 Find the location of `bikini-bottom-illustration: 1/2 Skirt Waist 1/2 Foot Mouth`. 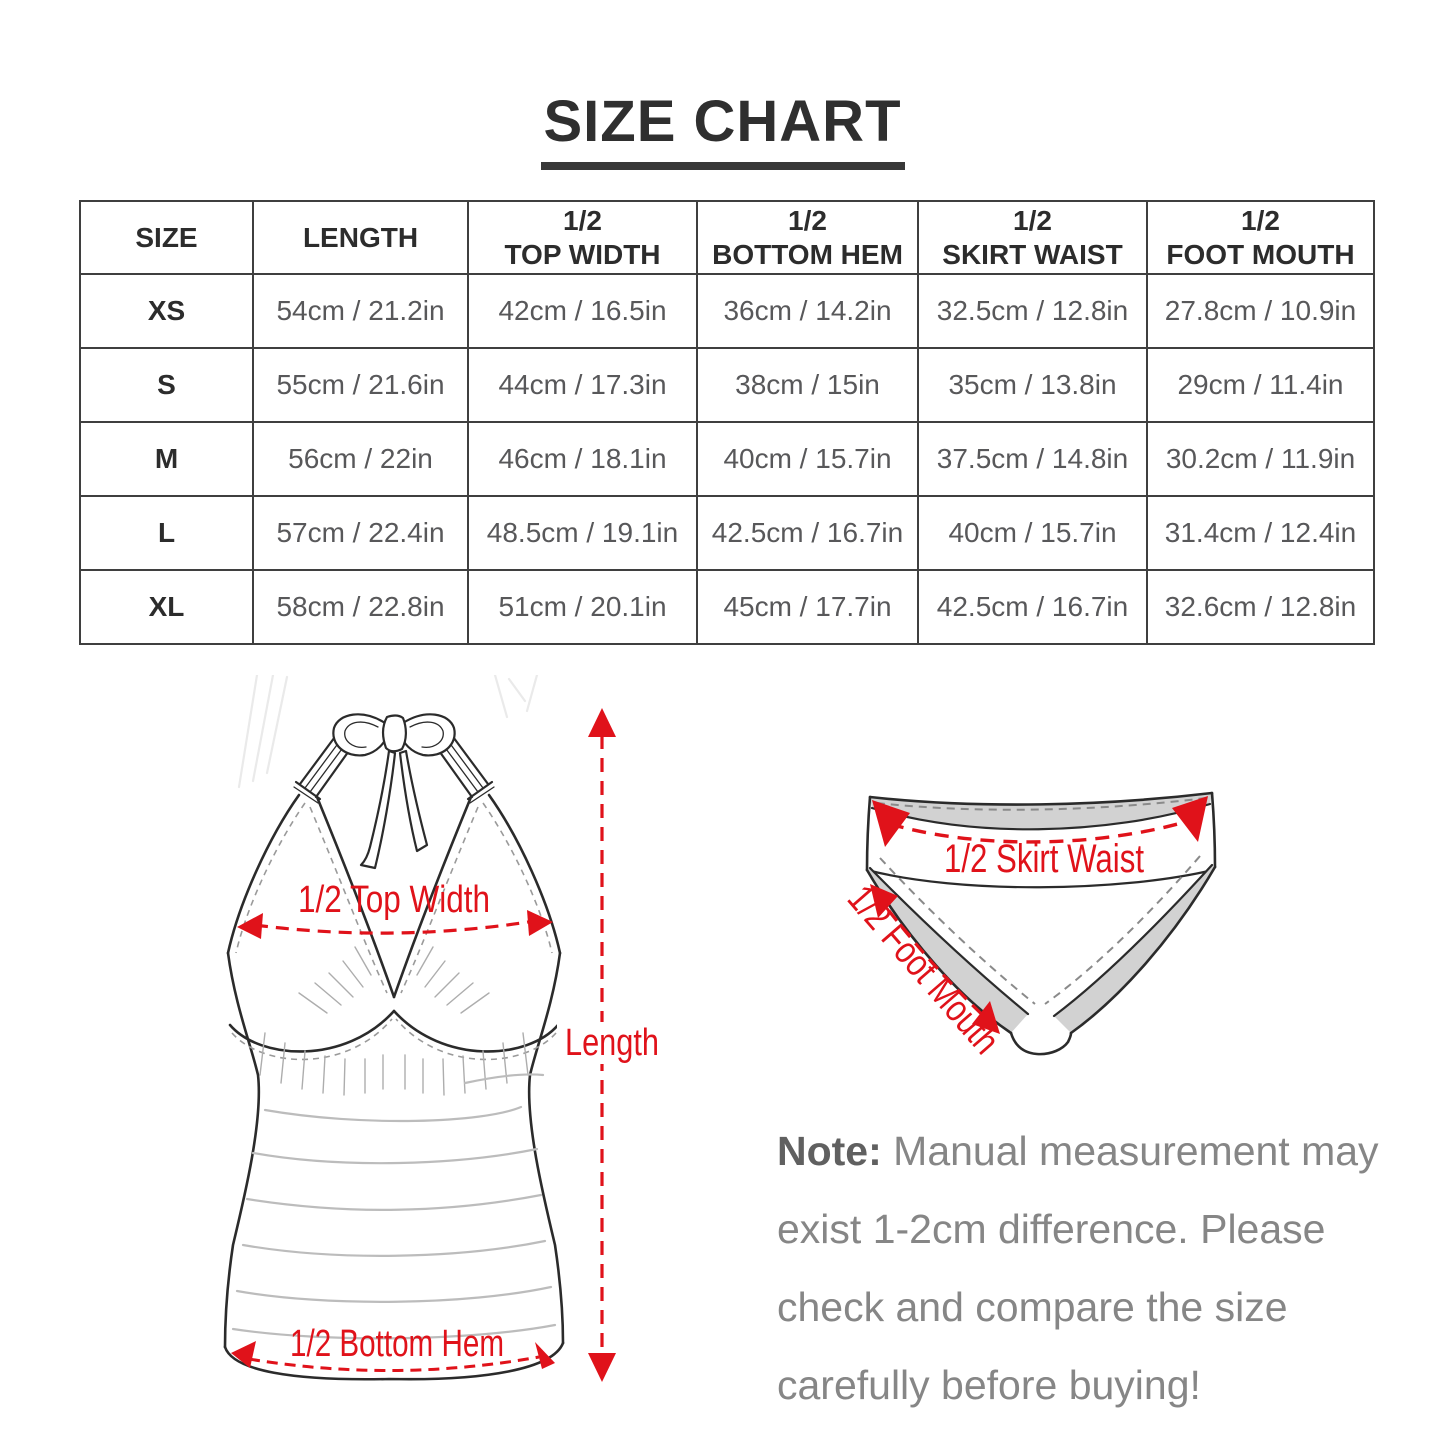

bikini-bottom-illustration: 1/2 Skirt Waist 1/2 Foot Mouth is located at coordinates (1028, 927).